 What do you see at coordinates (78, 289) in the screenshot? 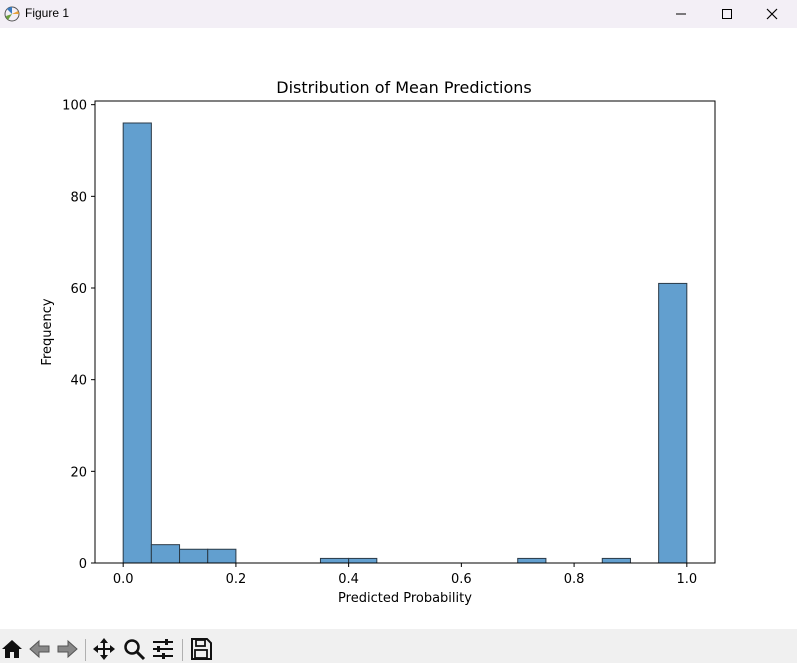
I see `y-tick-label: 60` at bounding box center [78, 289].